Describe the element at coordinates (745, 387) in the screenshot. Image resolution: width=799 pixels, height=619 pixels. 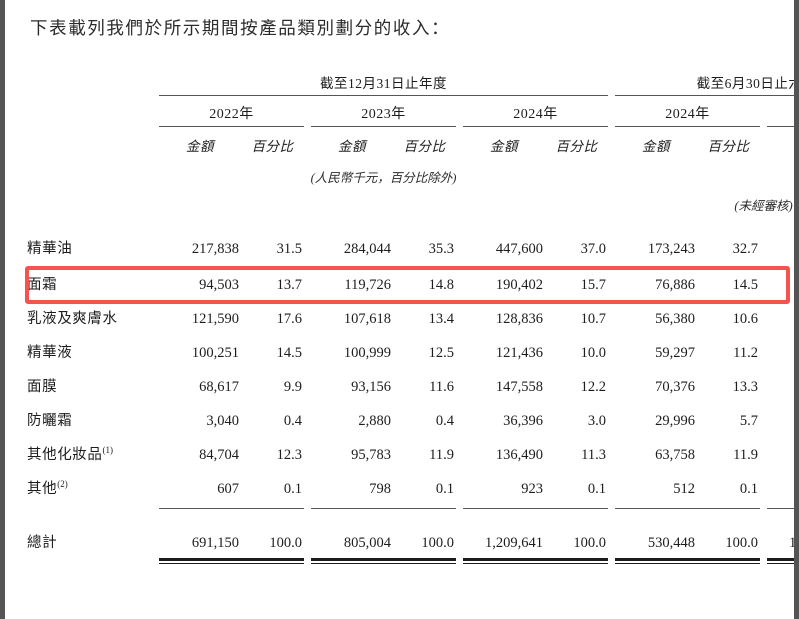
I see `cell-value: 13.3` at that location.